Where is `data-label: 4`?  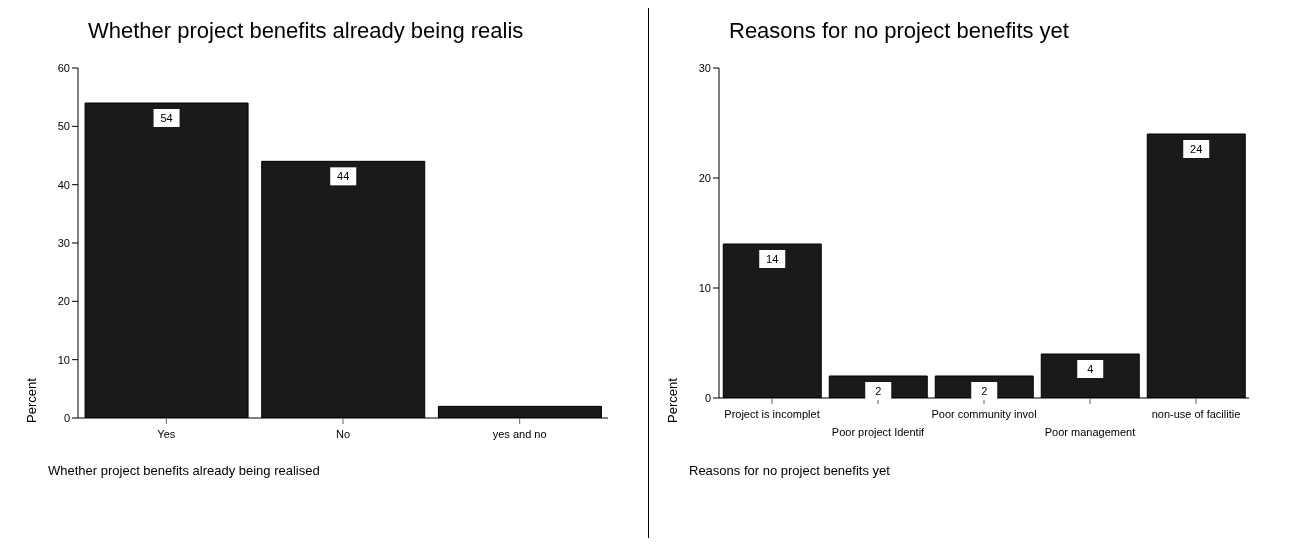 data-label: 4 is located at coordinates (1090, 369).